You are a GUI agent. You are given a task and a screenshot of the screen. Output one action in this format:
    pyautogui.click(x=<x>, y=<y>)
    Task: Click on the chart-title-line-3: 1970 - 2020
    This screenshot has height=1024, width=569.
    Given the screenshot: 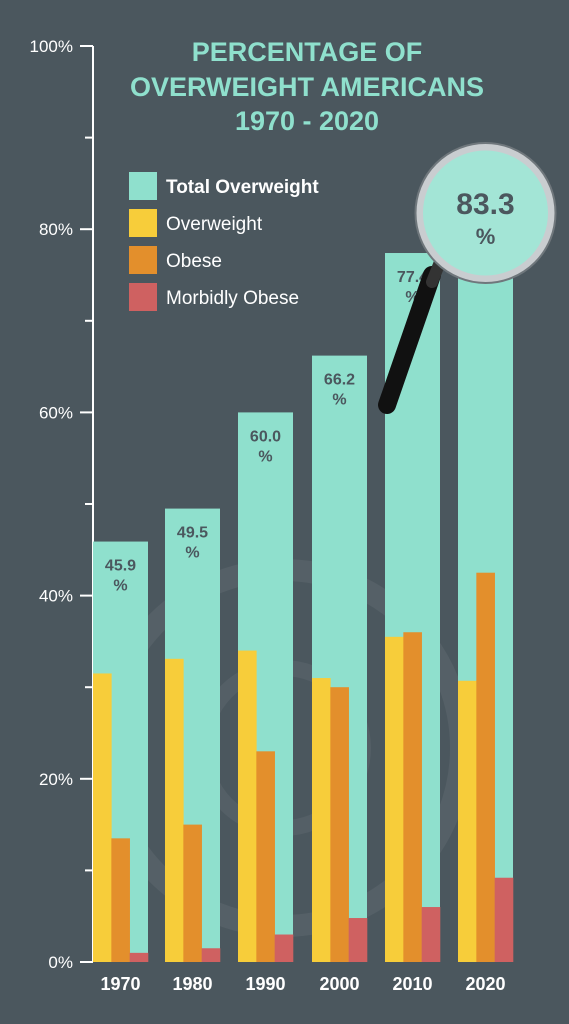 What is the action you would take?
    pyautogui.click(x=307, y=121)
    